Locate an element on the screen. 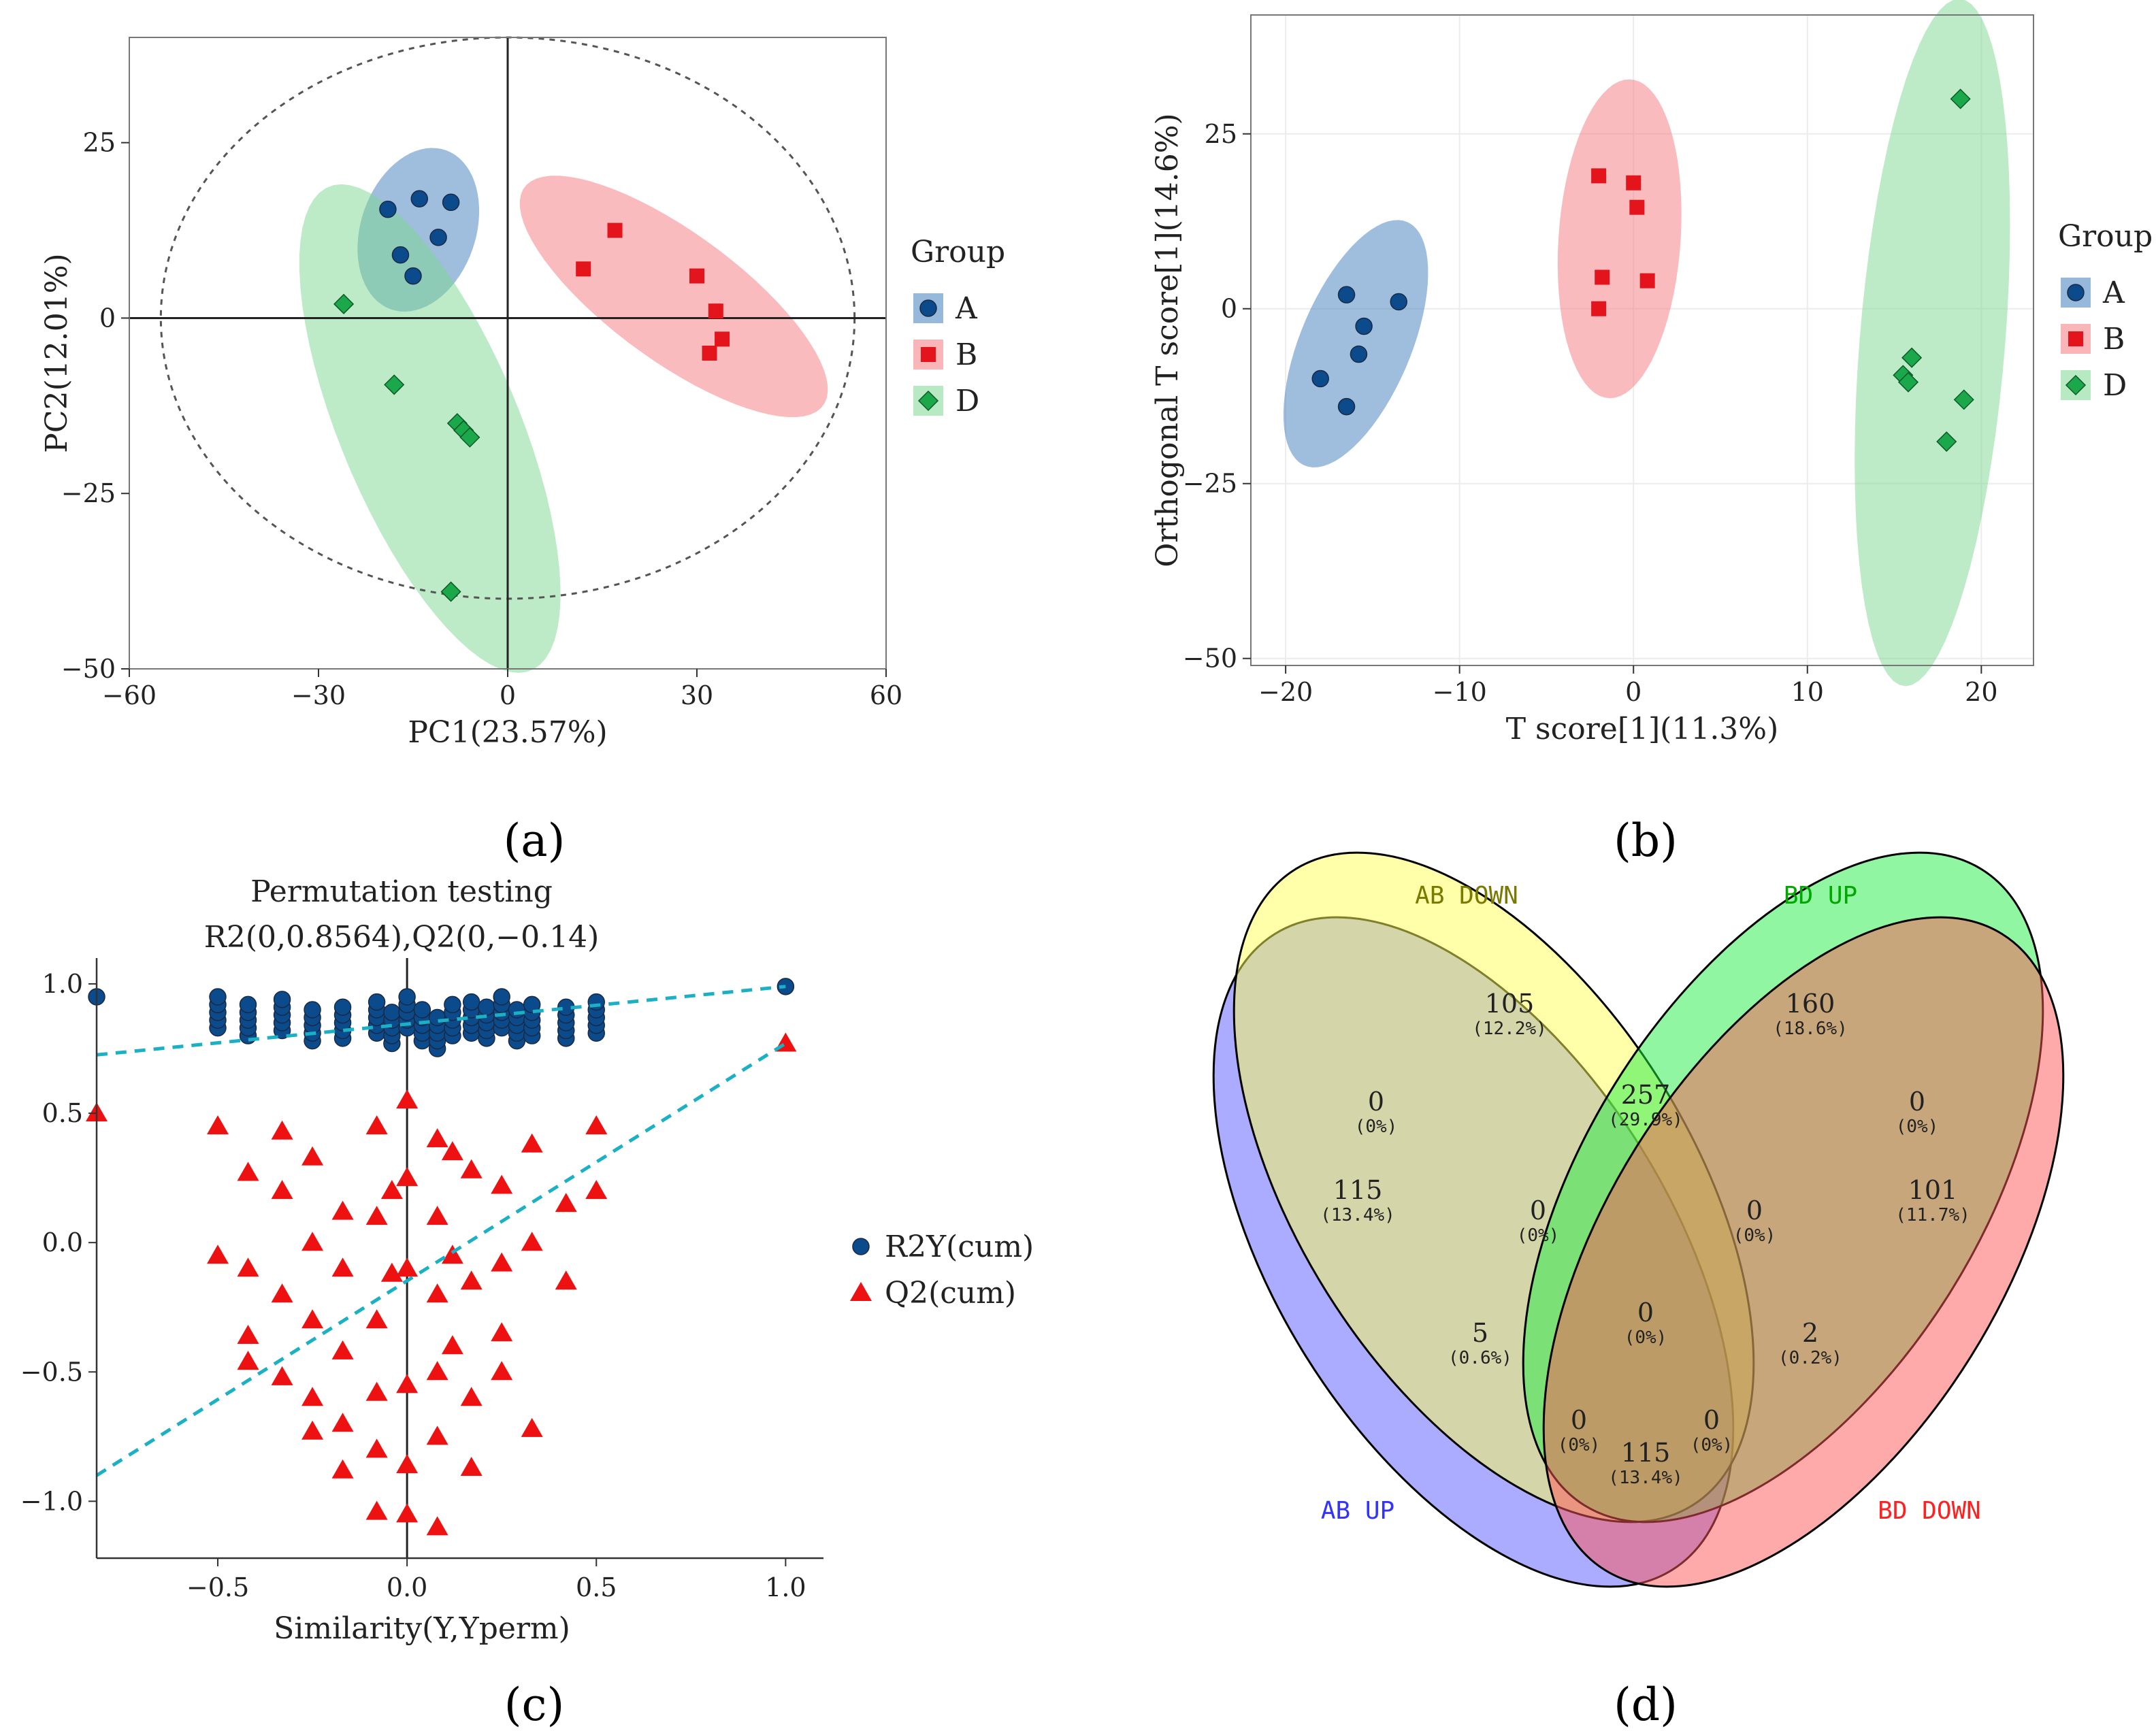  x-axis-label: T score[1](11.3%) is located at coordinates (1643, 729).